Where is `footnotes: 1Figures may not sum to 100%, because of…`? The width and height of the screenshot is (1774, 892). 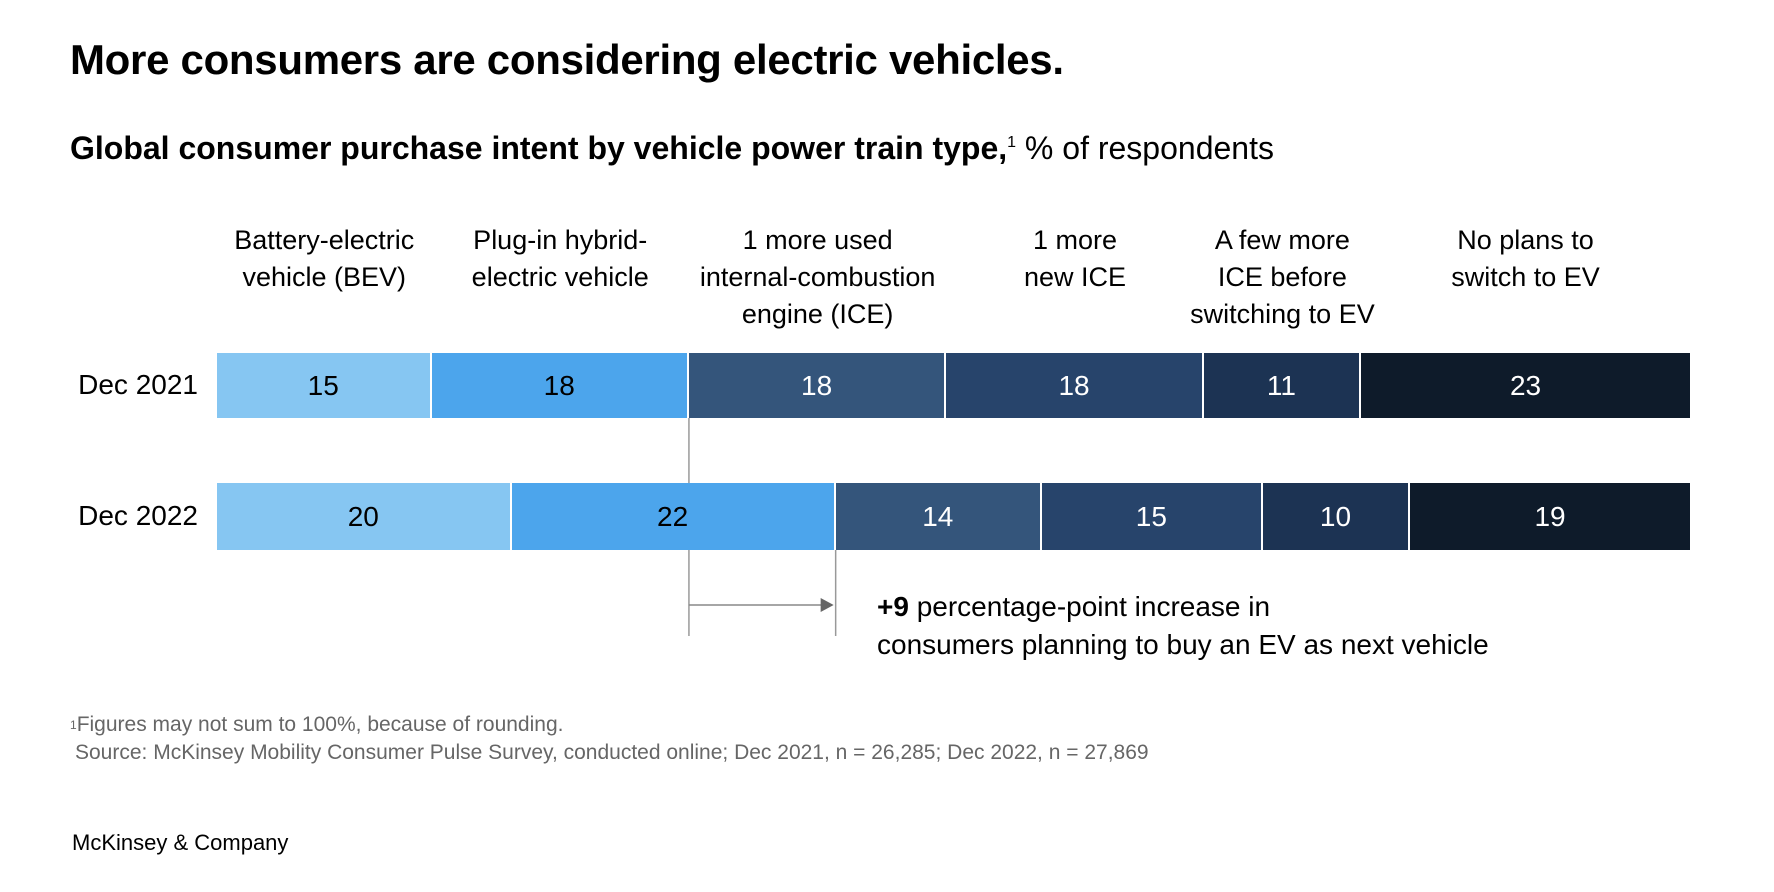 footnotes: 1Figures may not sum to 100%, because of… is located at coordinates (609, 739).